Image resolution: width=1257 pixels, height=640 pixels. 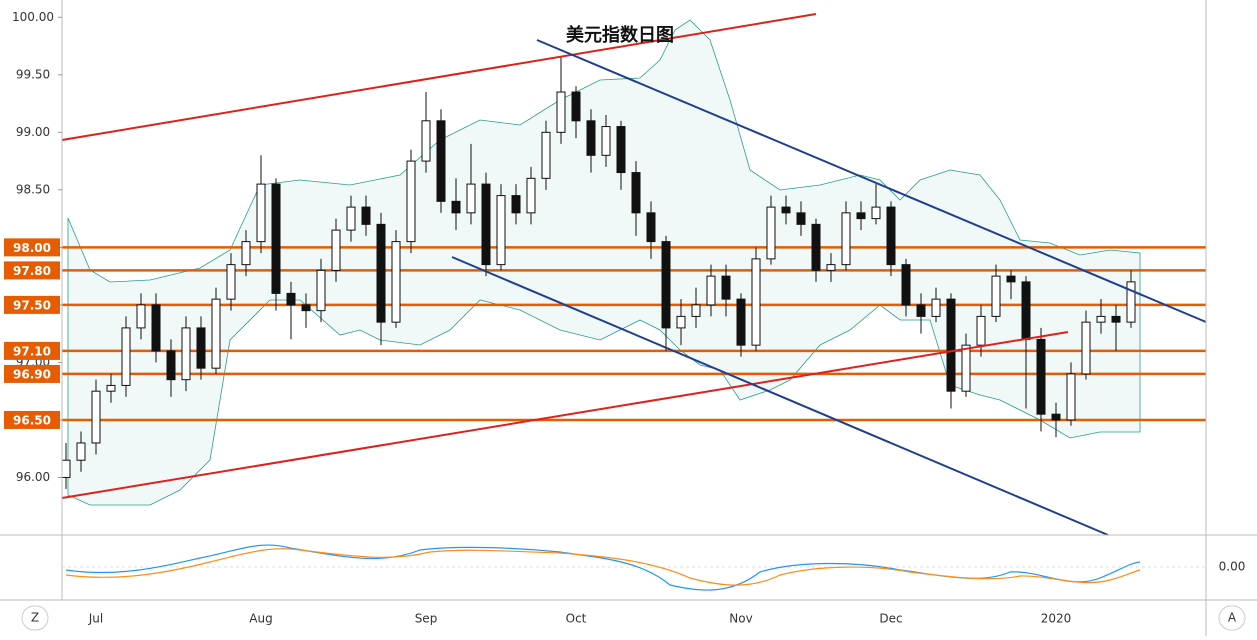 I want to click on auto-label: A, so click(x=1232, y=618).